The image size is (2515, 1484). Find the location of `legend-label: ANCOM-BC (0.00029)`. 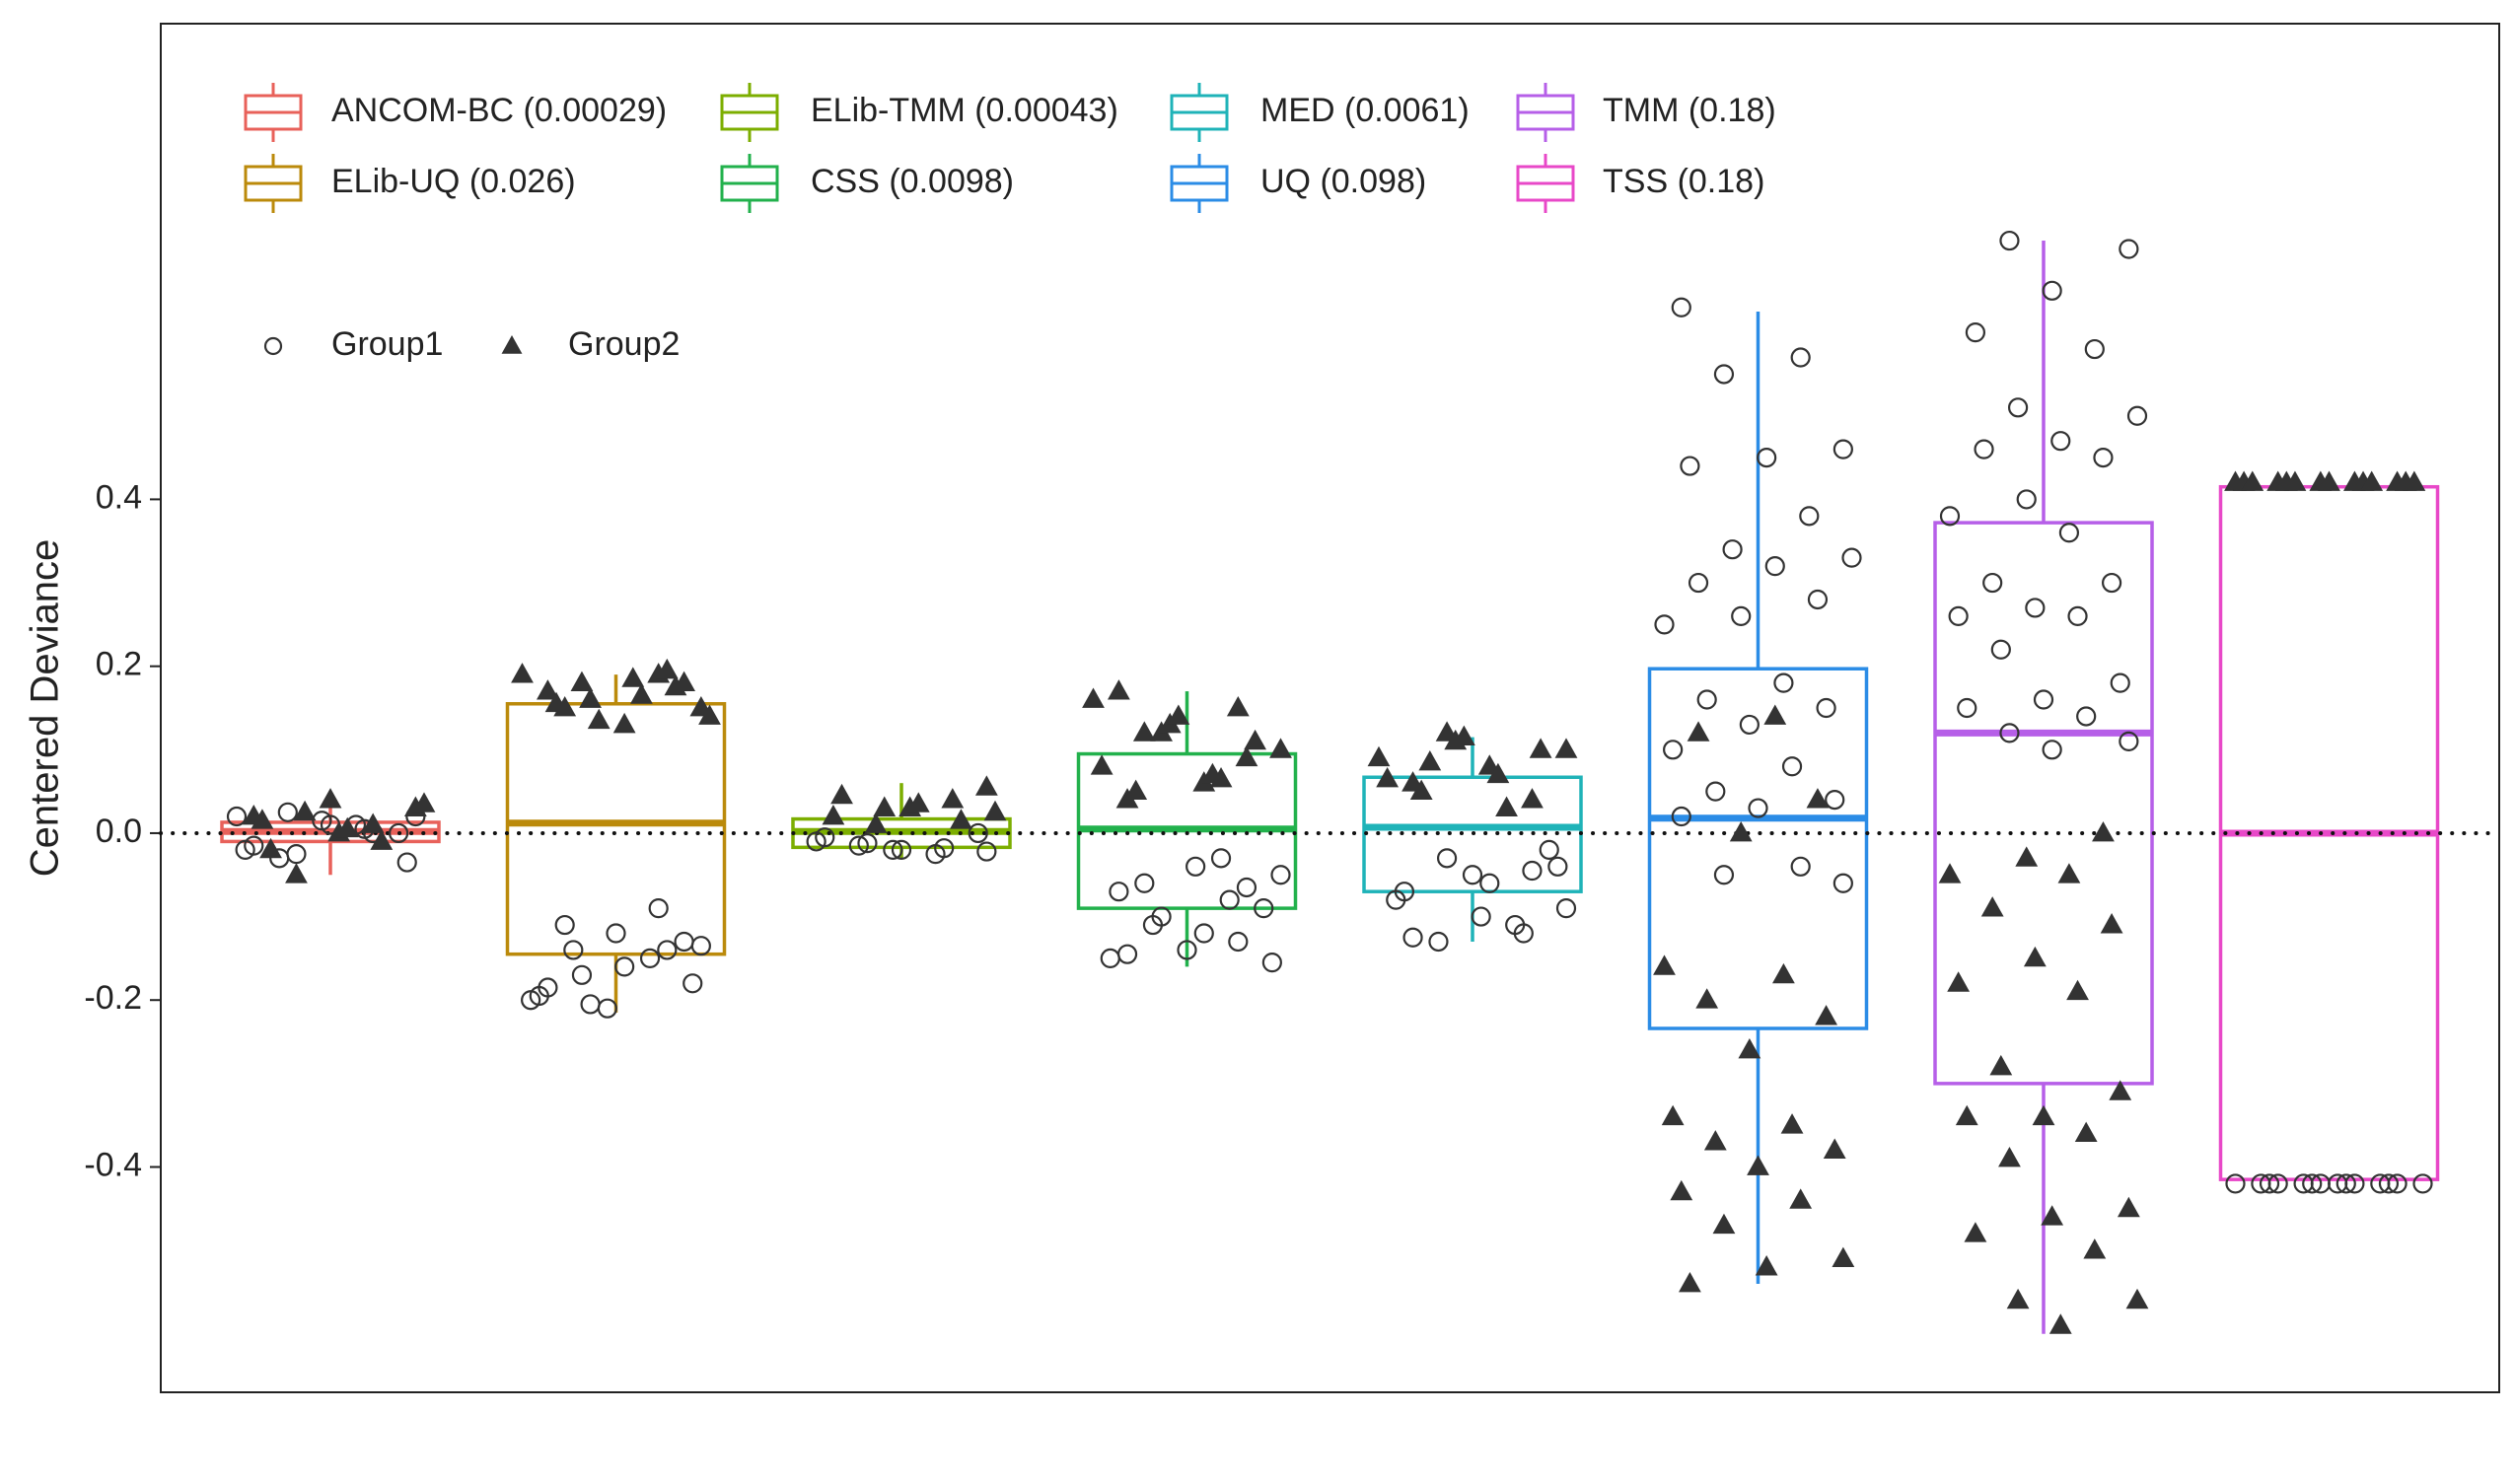

legend-label: ANCOM-BC (0.00029) is located at coordinates (499, 110).